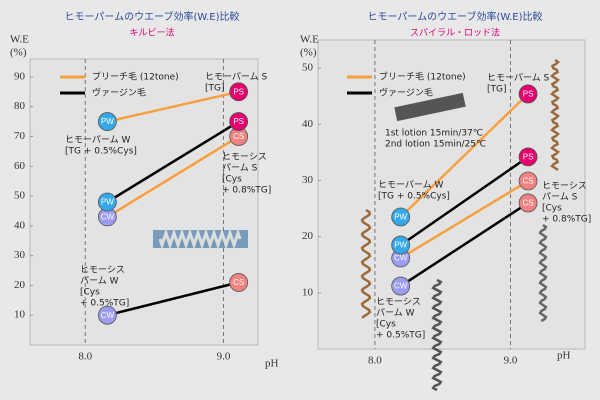  I want to click on annotation: 2nd lotion 15min/25℃, so click(435, 145).